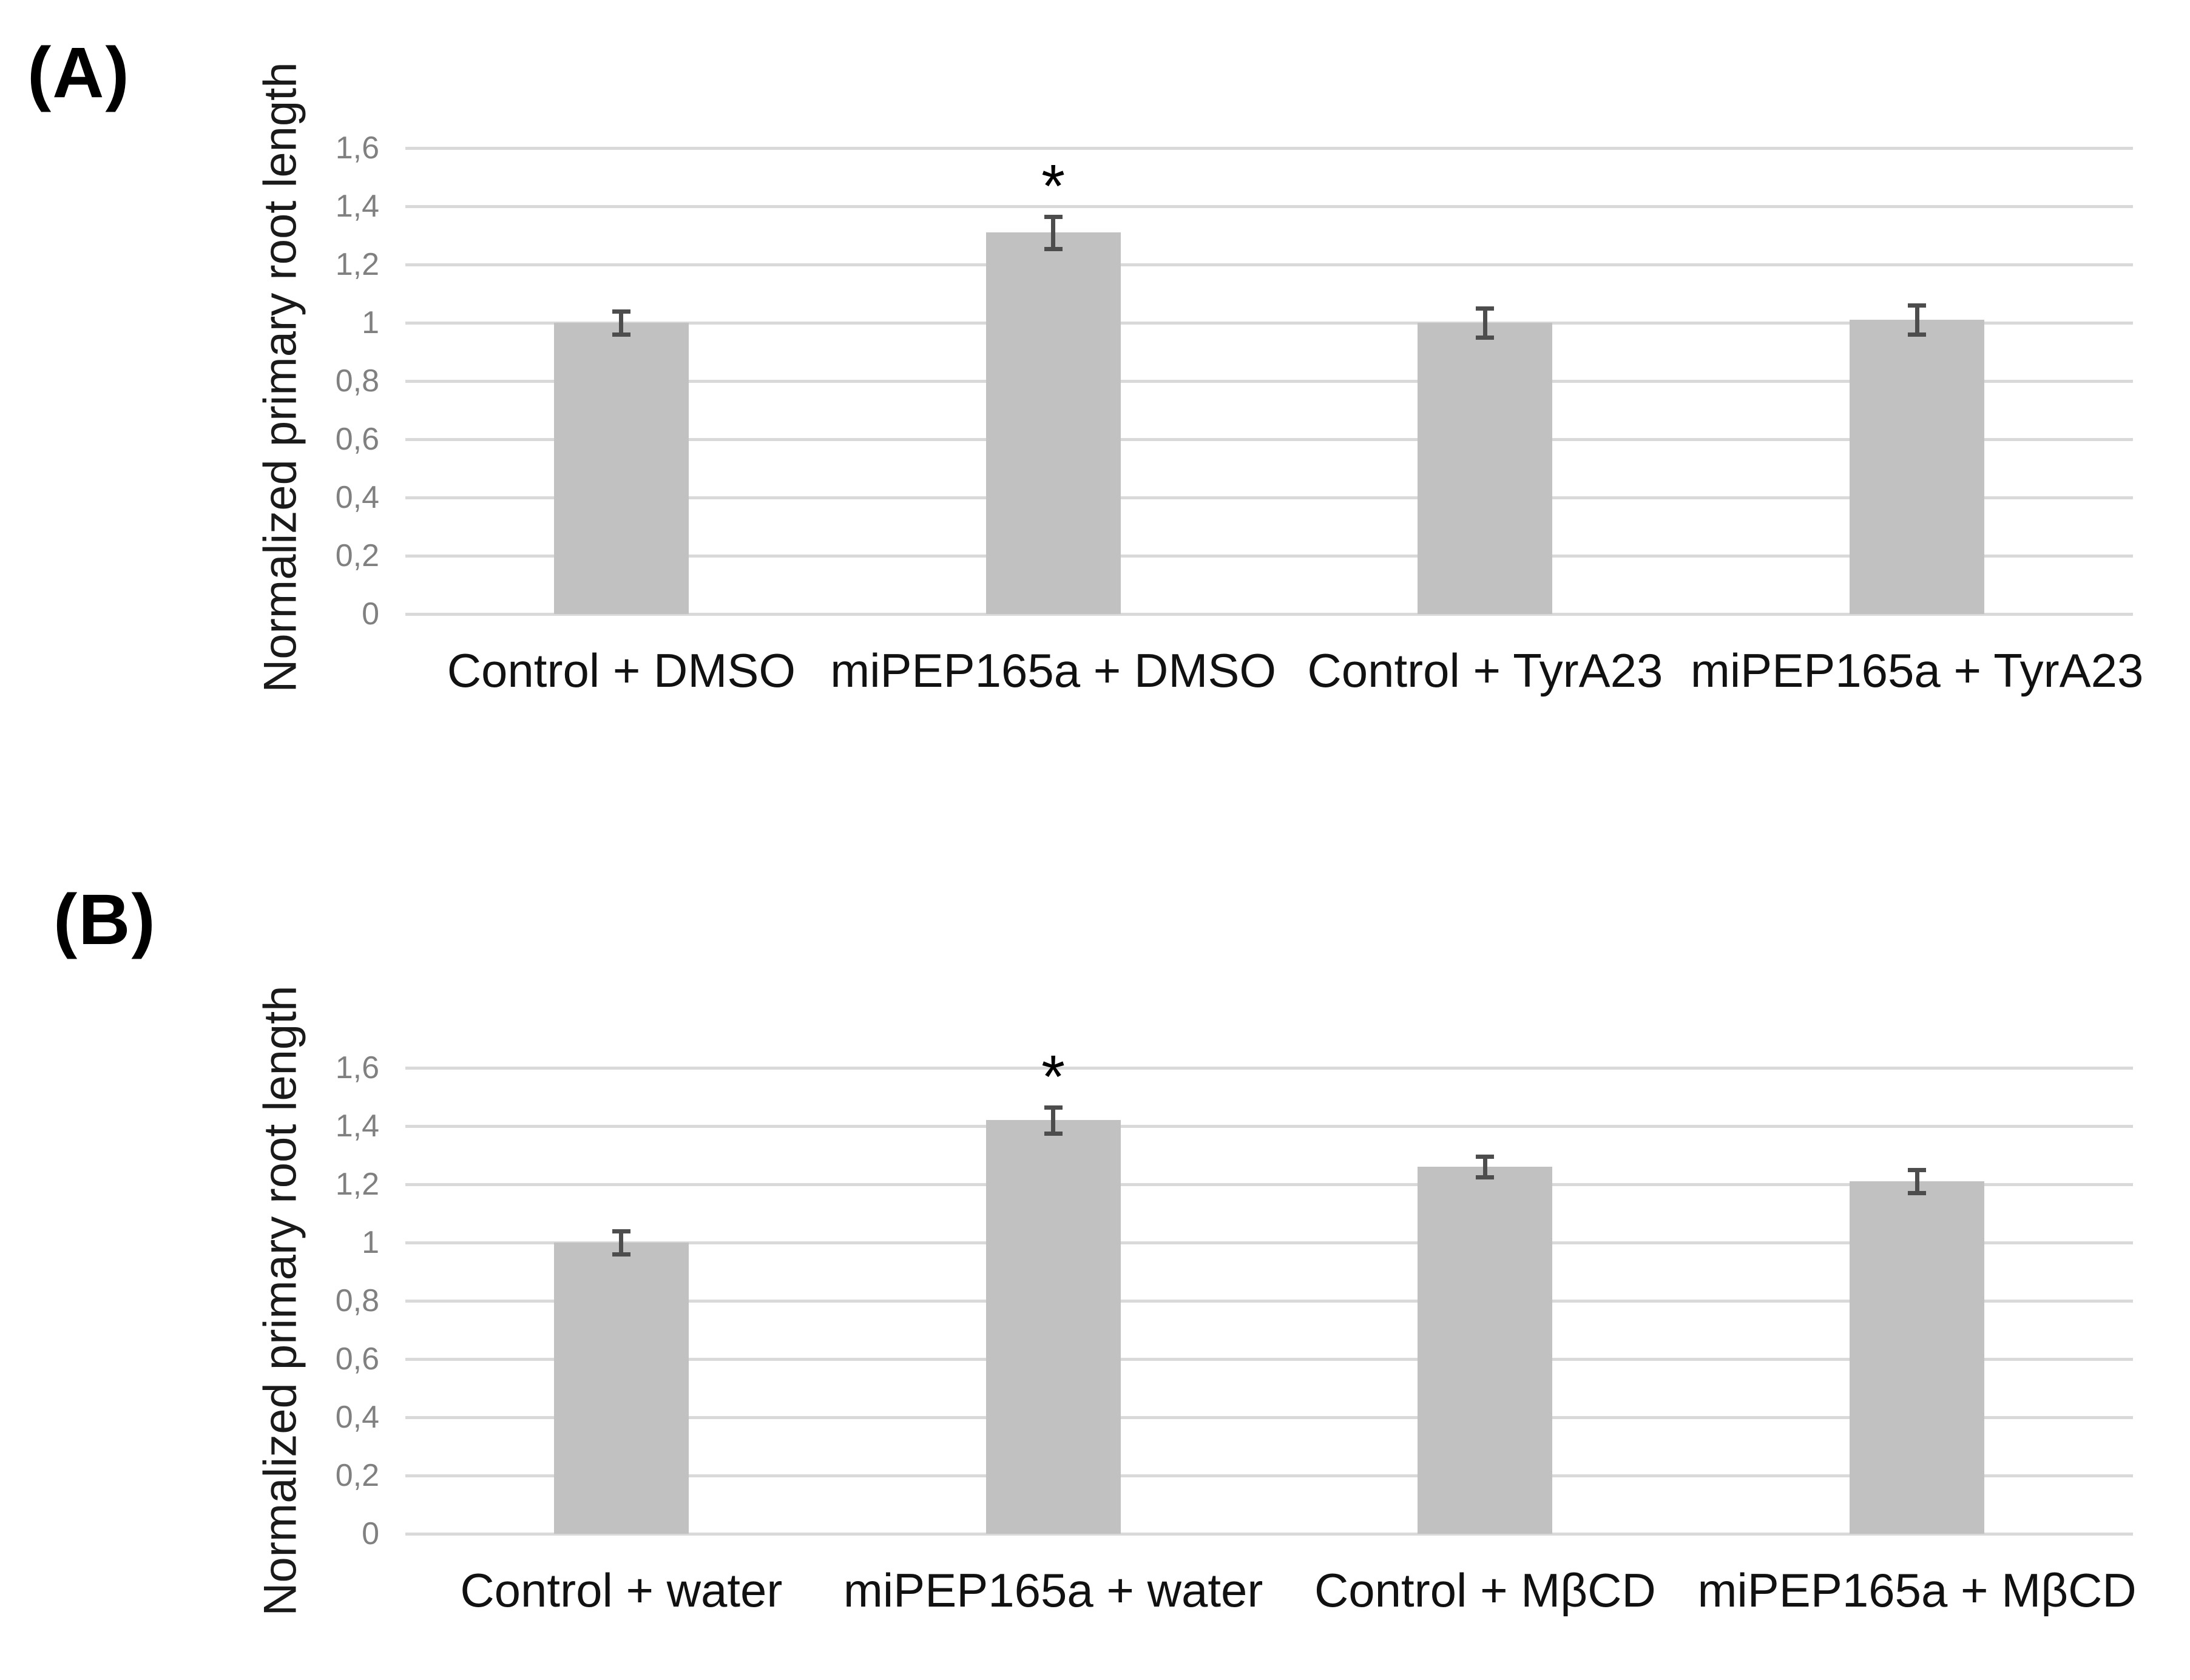 The image size is (2190, 1680). What do you see at coordinates (1486, 1350) in the screenshot?
I see `bar-Control + MβCD` at bounding box center [1486, 1350].